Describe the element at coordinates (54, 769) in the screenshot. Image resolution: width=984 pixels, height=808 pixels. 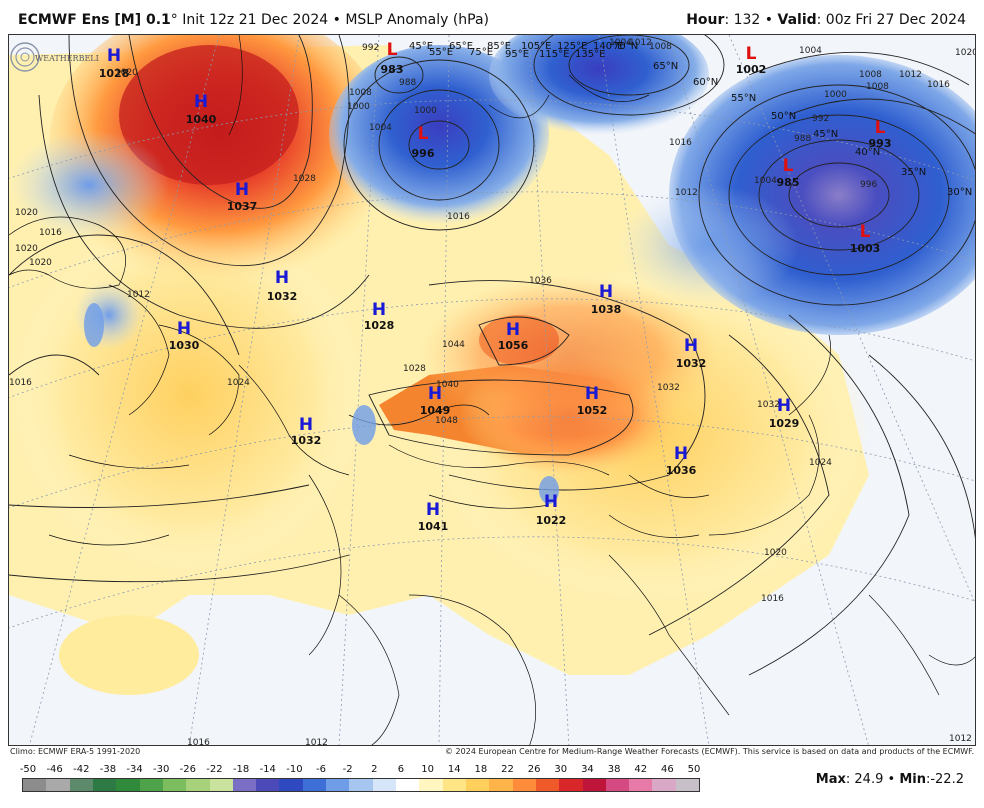
I see `colorbar-tick-label: -46` at that location.